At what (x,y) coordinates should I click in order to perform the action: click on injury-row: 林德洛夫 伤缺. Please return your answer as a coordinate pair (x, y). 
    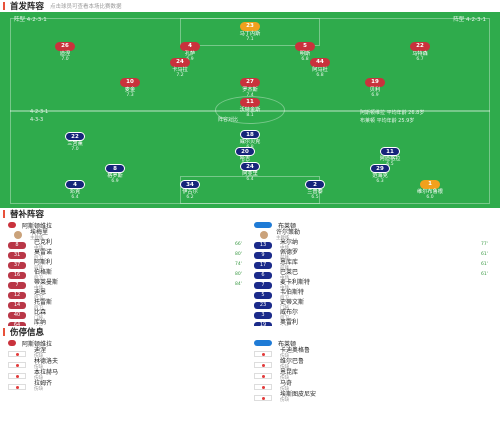
    Looking at the image, I should click on (127, 364).